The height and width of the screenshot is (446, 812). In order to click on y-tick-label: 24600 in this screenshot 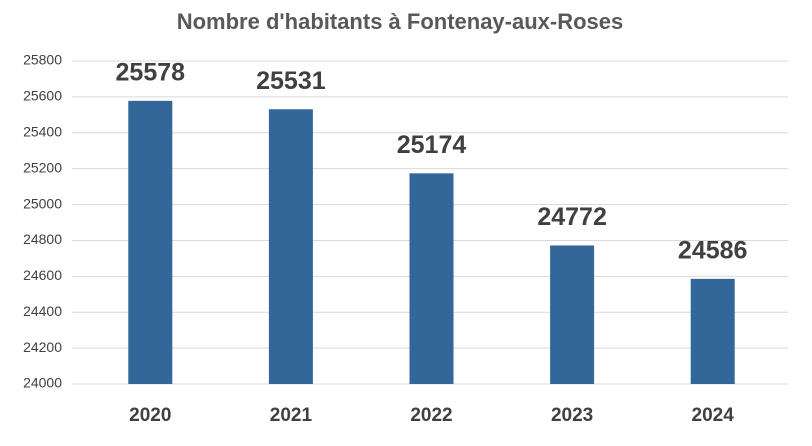, I will do `click(42, 275)`.